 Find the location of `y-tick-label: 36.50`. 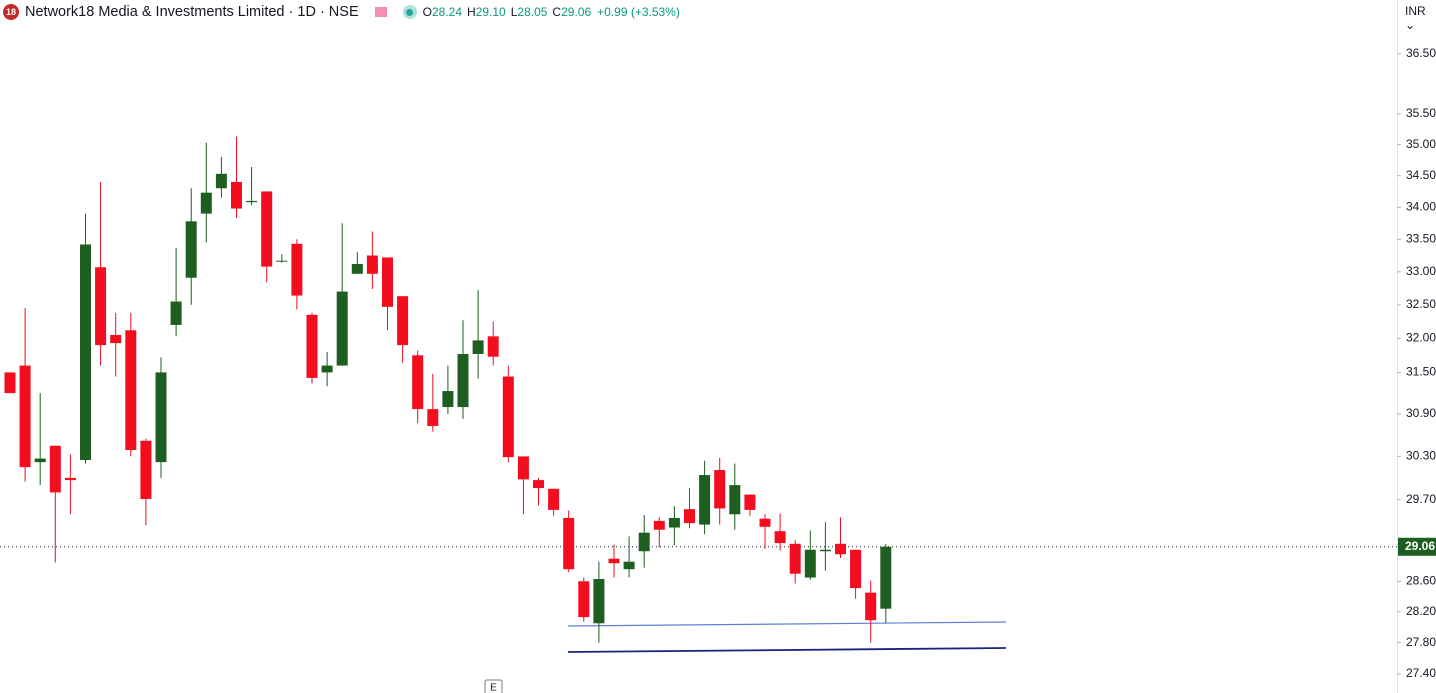

y-tick-label: 36.50 is located at coordinates (1421, 53).